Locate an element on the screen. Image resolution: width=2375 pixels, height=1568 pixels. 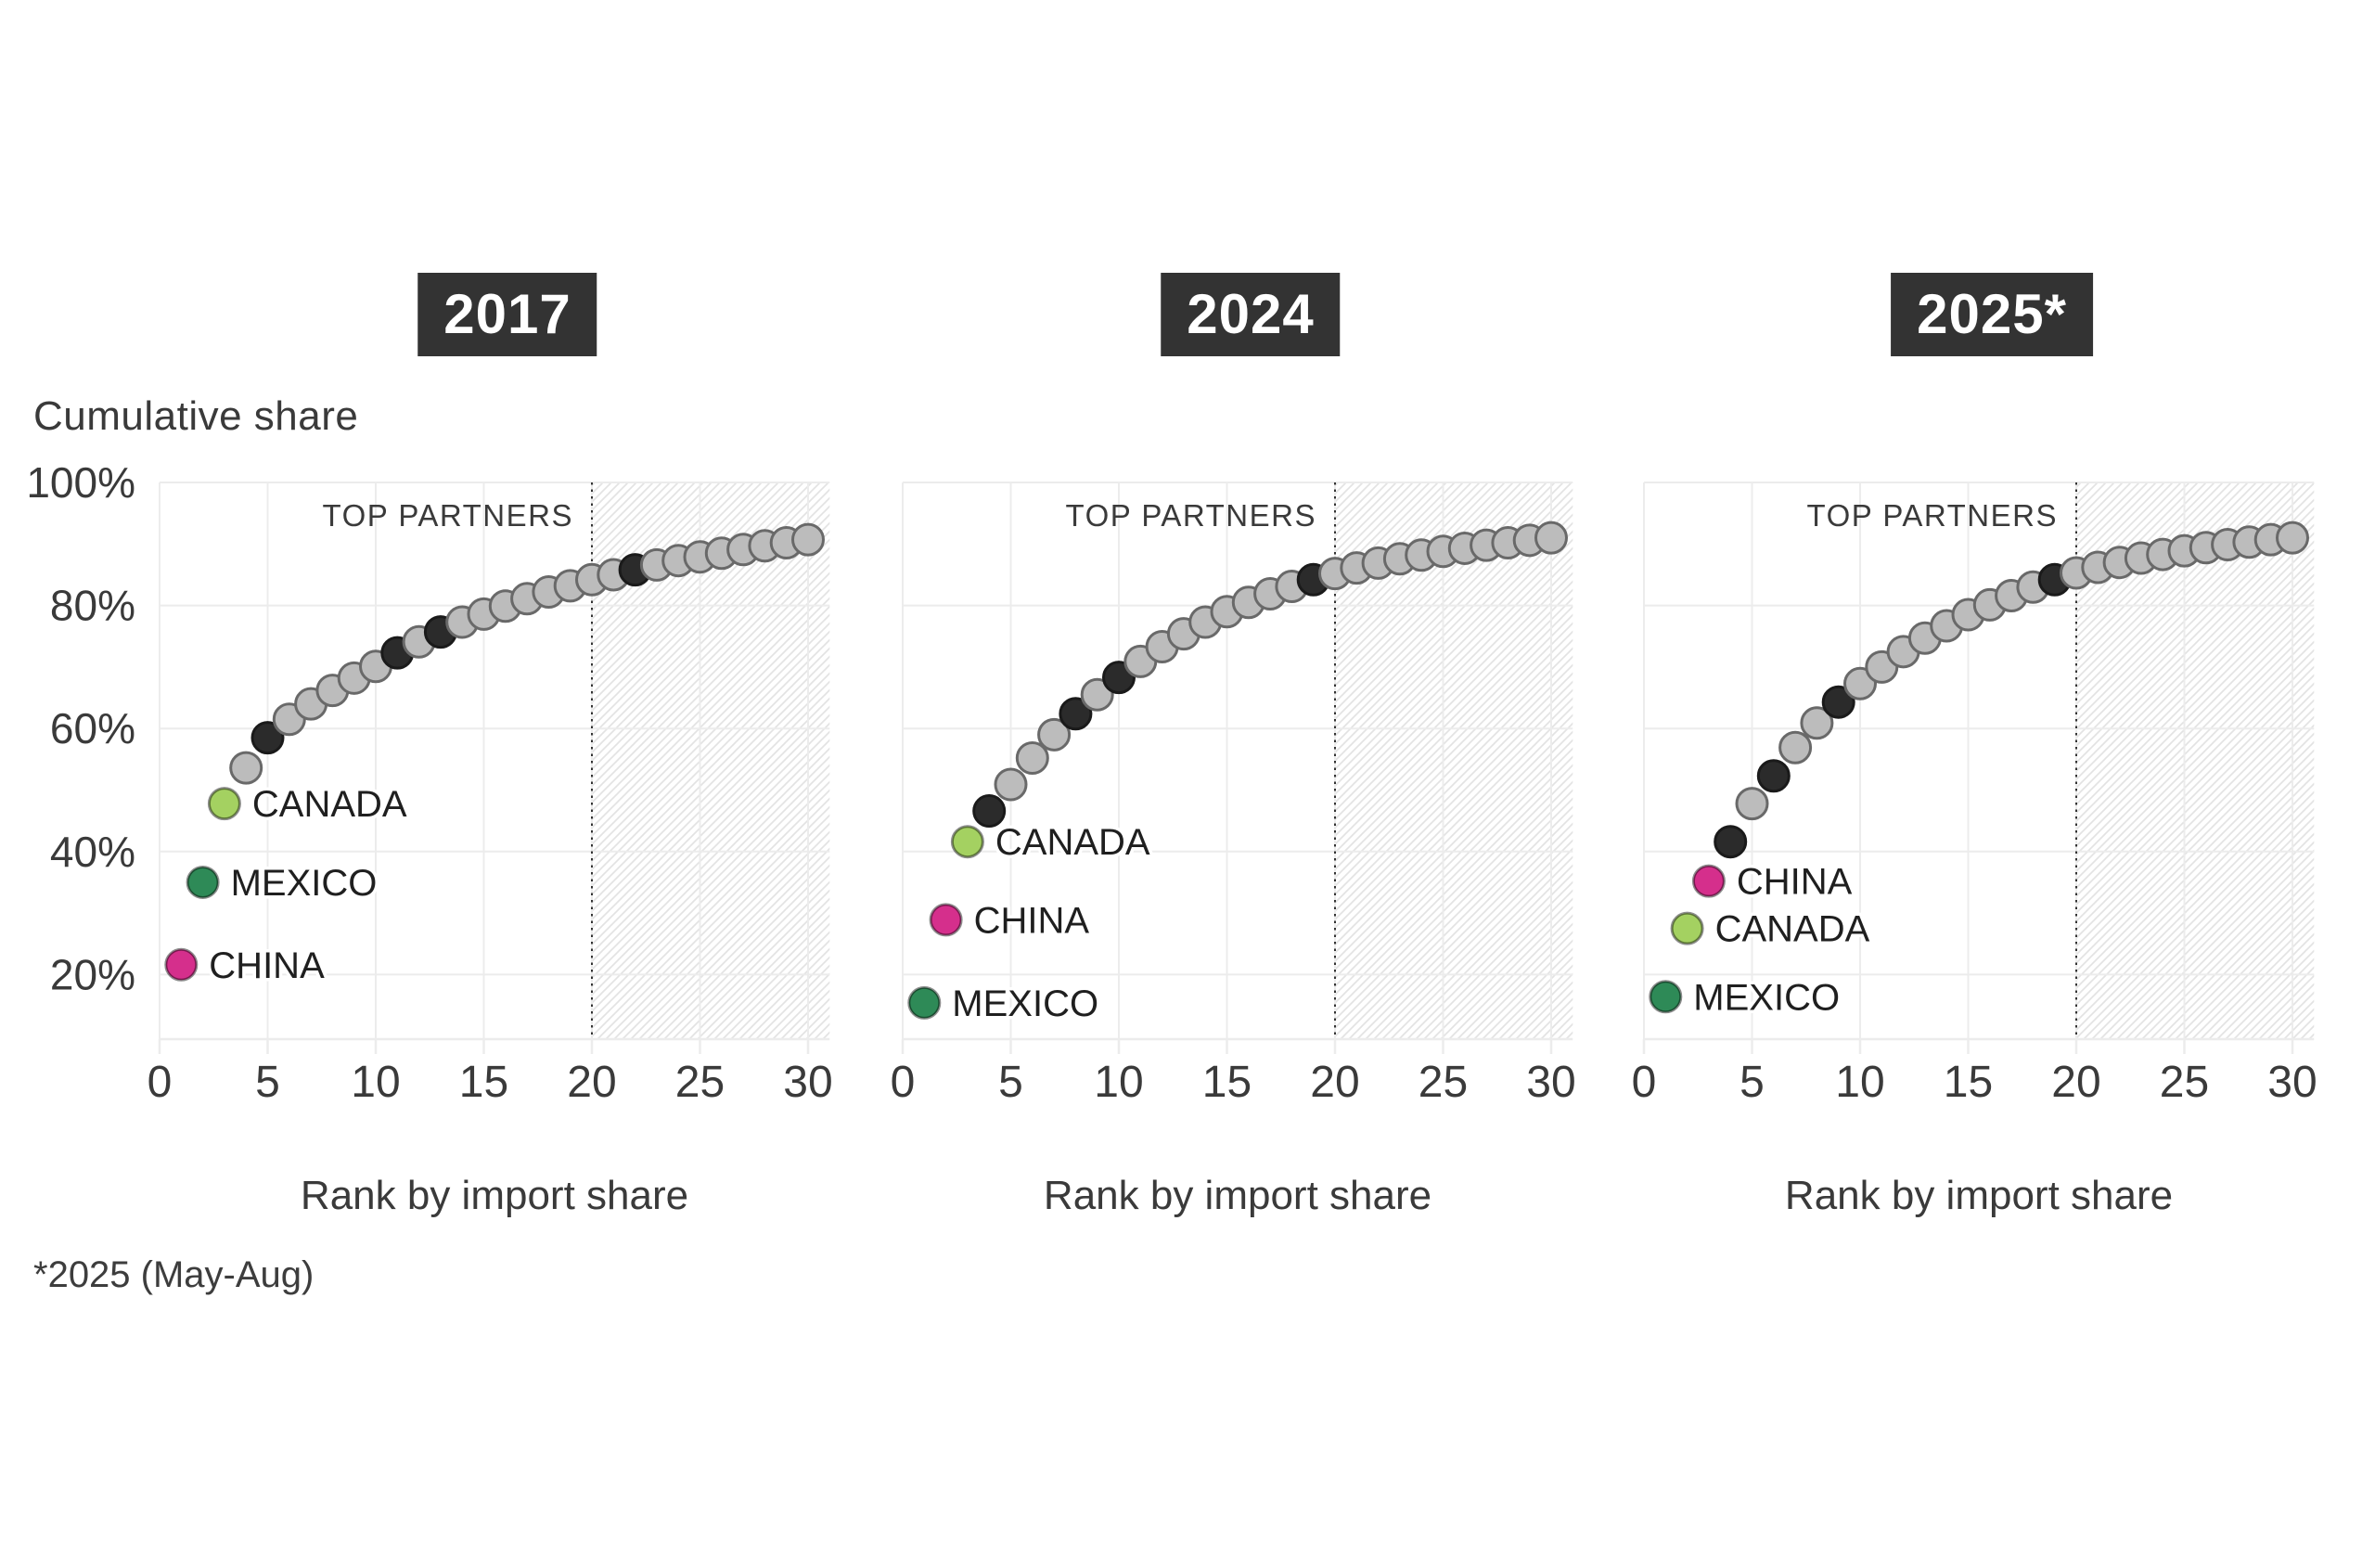
y-tick-label: 60% is located at coordinates (92, 728).